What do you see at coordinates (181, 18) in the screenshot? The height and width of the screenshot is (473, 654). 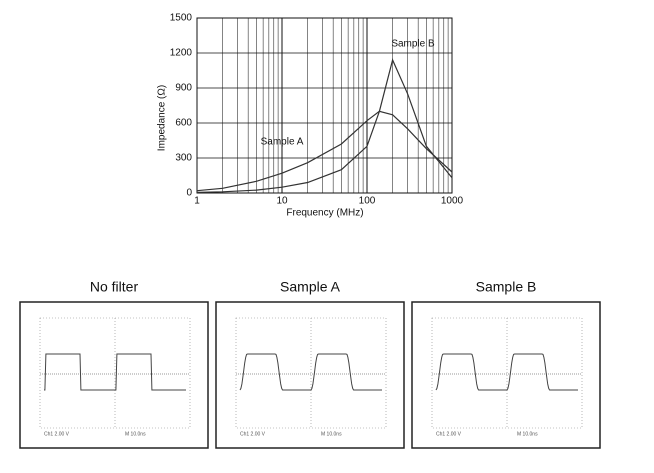 I see `y-tick-label: 1500` at bounding box center [181, 18].